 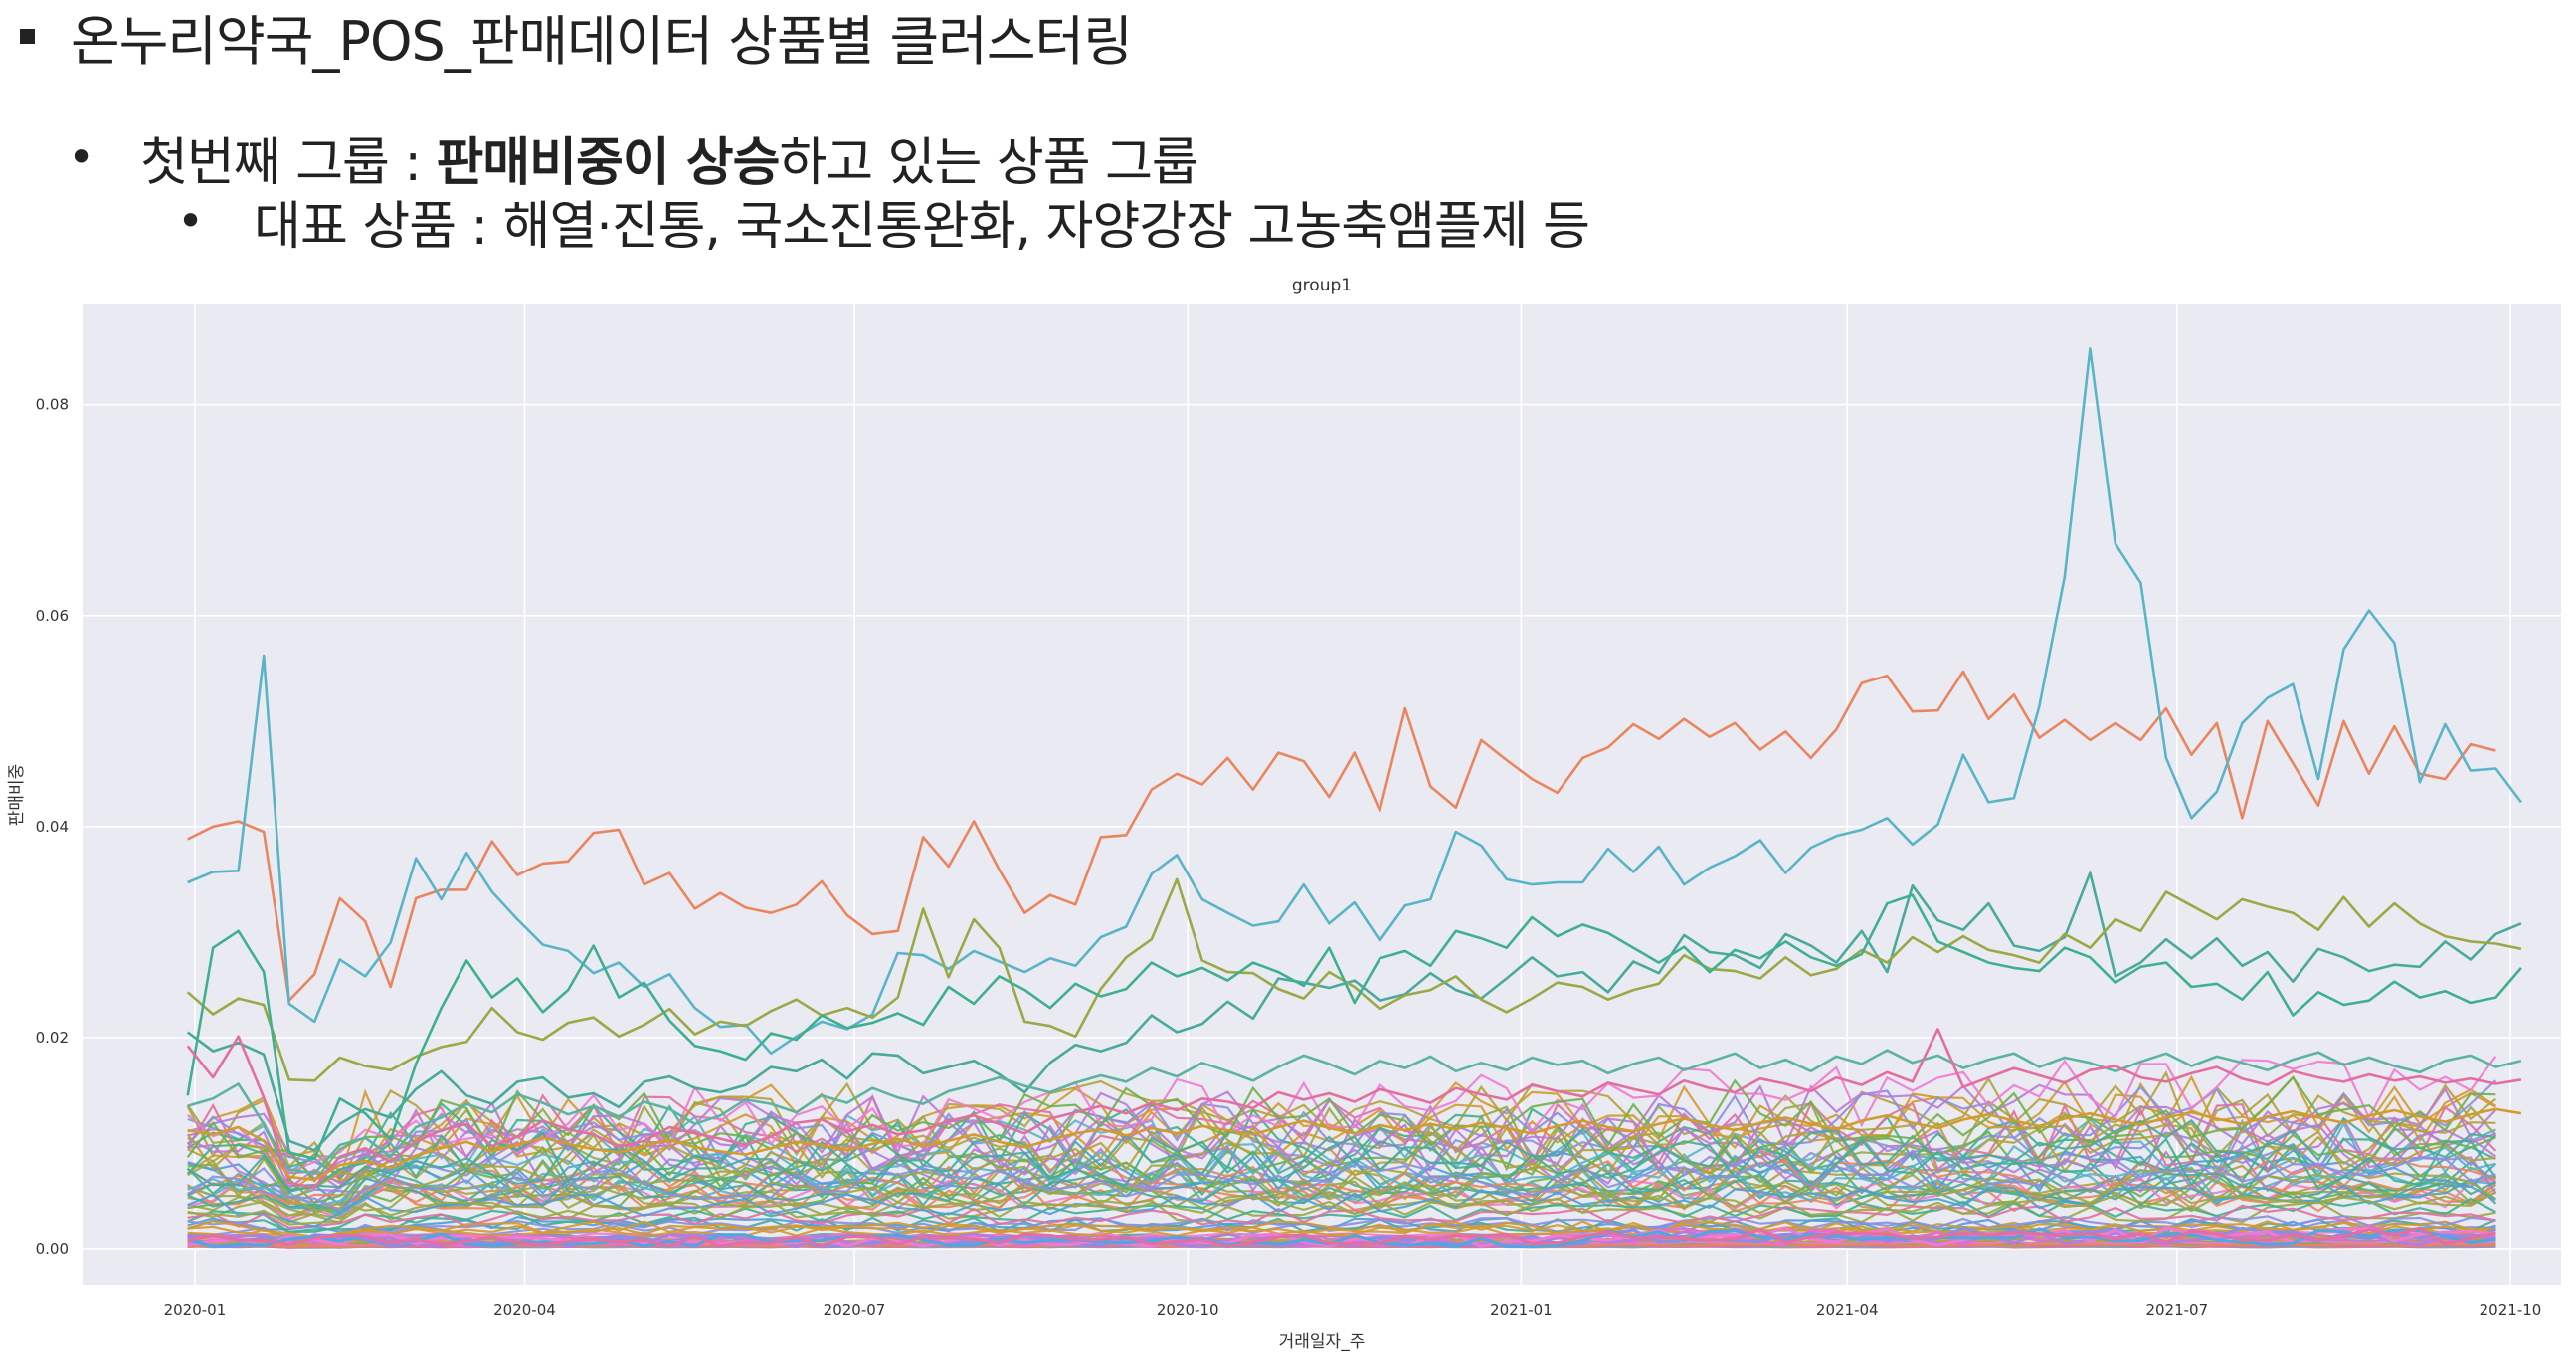 I want to click on representative-row: • 대표 상품 : 해열·진통, 국소진통완화, 자양강장 고농축앰플제 등, so click(x=883, y=221).